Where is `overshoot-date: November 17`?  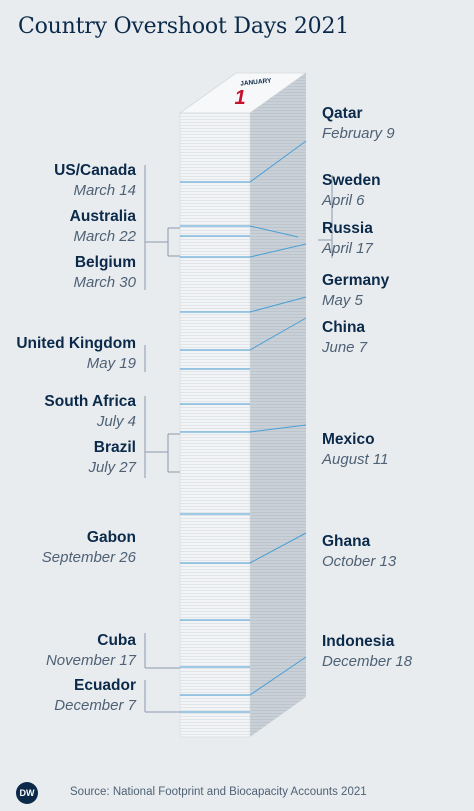
overshoot-date: November 17 is located at coordinates (90, 660).